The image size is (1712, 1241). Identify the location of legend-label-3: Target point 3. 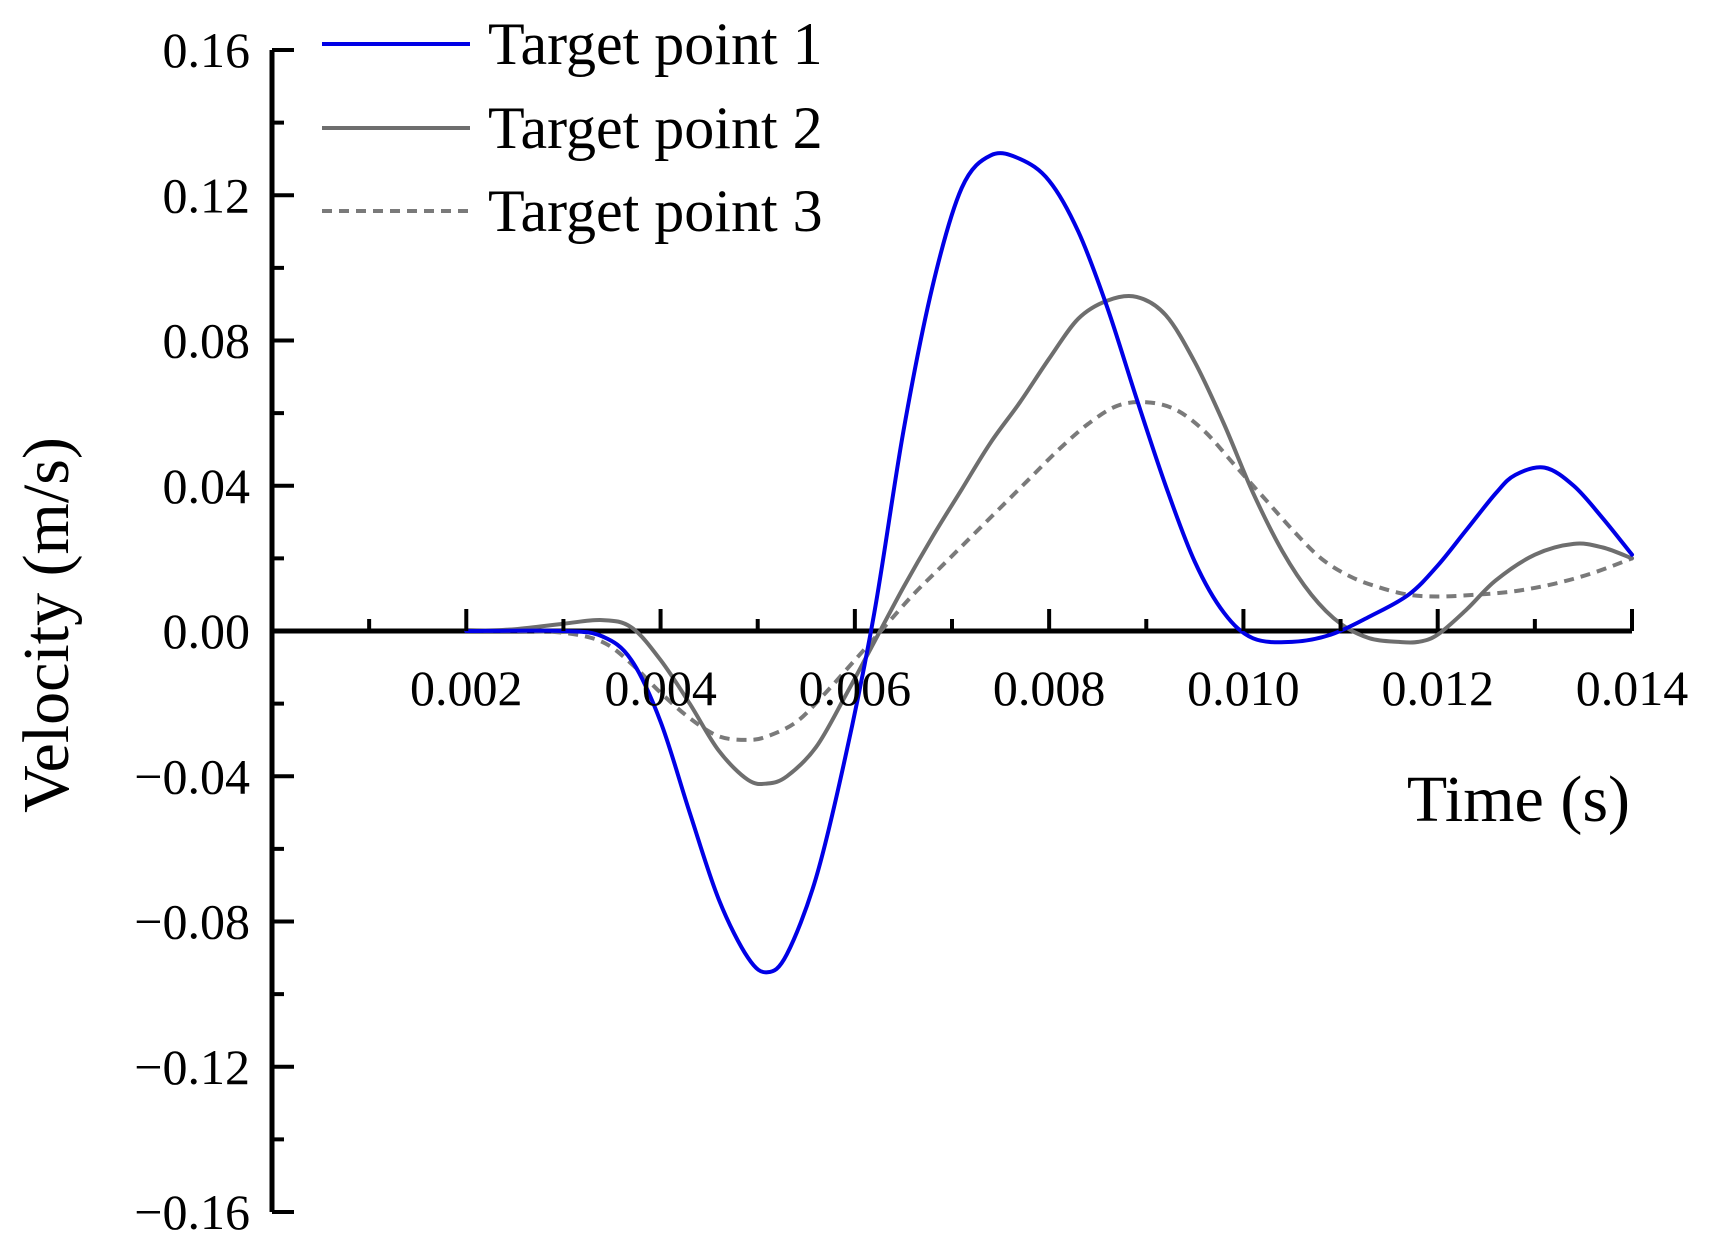
(655, 211).